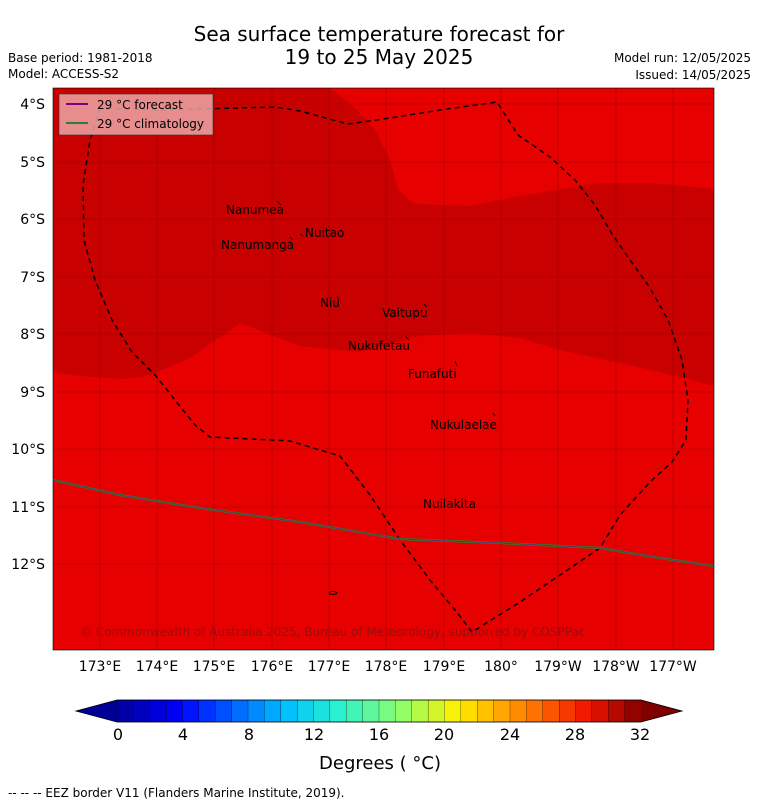  Describe the element at coordinates (150, 124) in the screenshot. I see `legend-climatology-label: 29 °C climatology` at that location.